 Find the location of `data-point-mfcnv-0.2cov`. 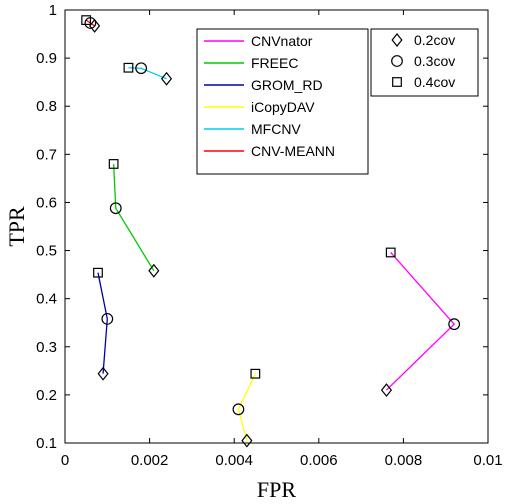

data-point-mfcnv-0.2cov is located at coordinates (166, 78).